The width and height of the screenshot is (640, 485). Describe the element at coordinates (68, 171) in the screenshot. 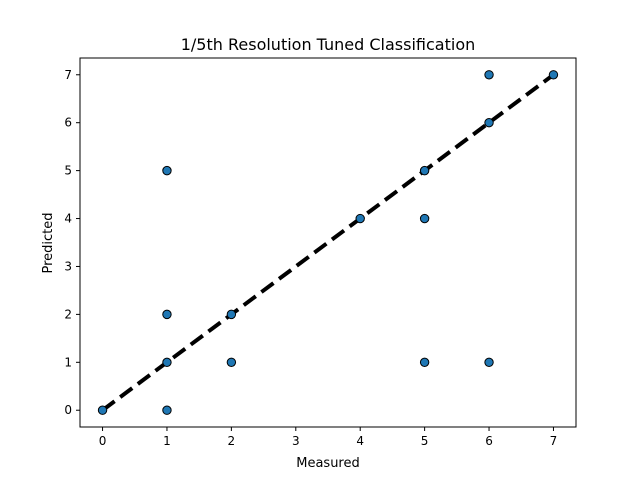

I see `y-tick-label: 5` at that location.